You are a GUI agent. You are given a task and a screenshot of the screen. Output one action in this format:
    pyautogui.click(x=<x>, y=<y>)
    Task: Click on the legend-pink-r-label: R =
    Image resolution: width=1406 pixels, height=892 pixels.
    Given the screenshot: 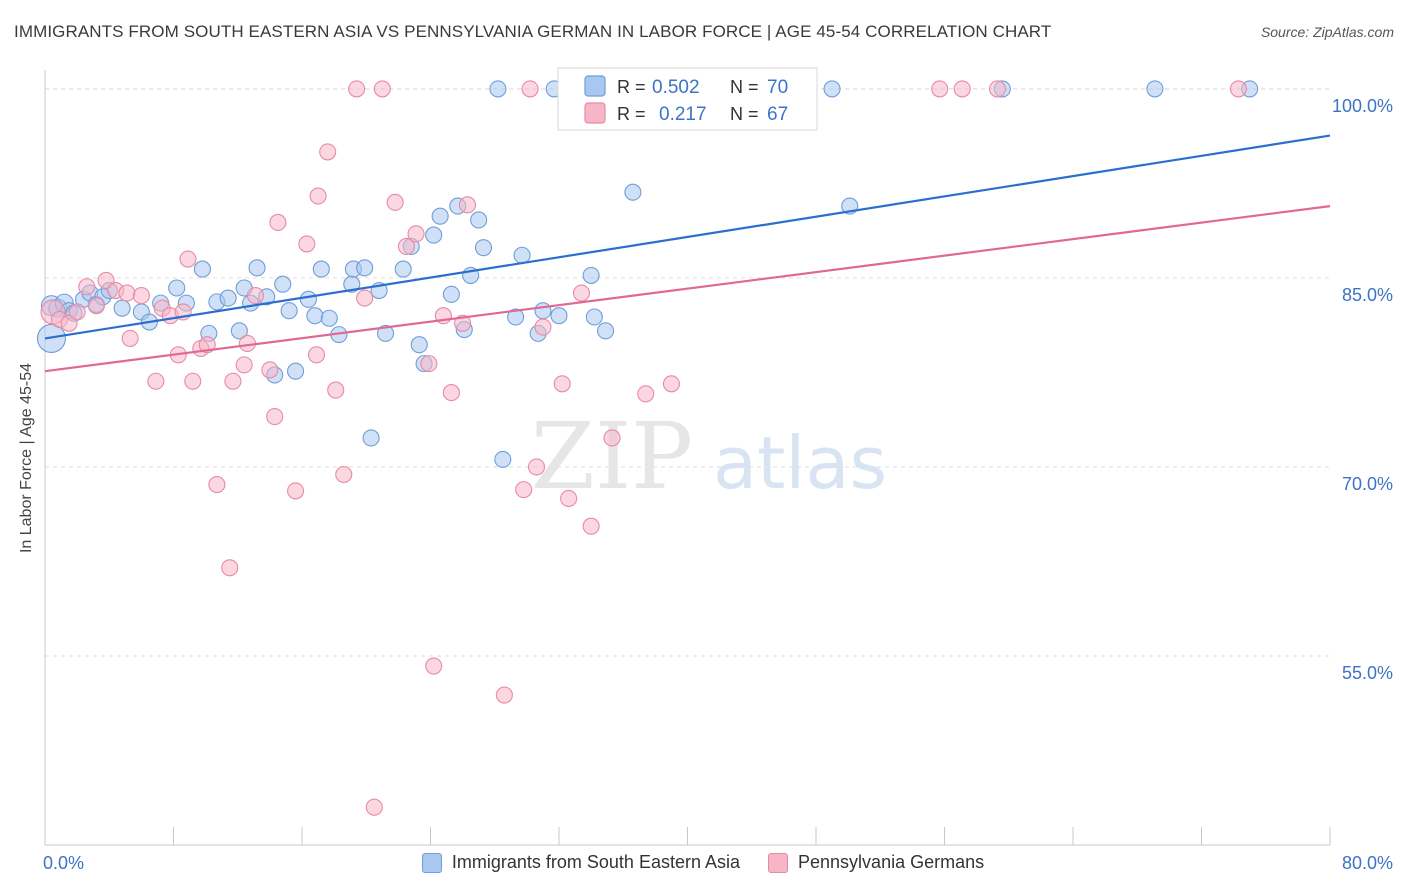 What is the action you would take?
    pyautogui.click(x=631, y=114)
    